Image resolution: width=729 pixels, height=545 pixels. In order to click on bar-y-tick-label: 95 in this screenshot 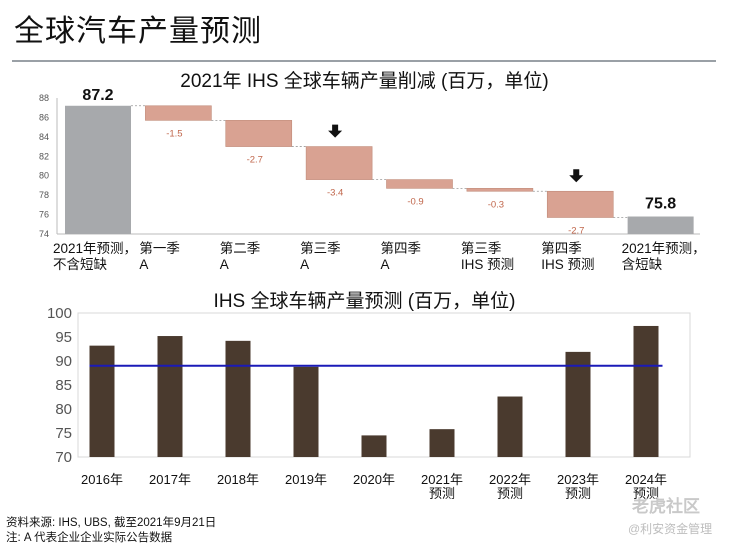, I will do `click(63, 337)`.